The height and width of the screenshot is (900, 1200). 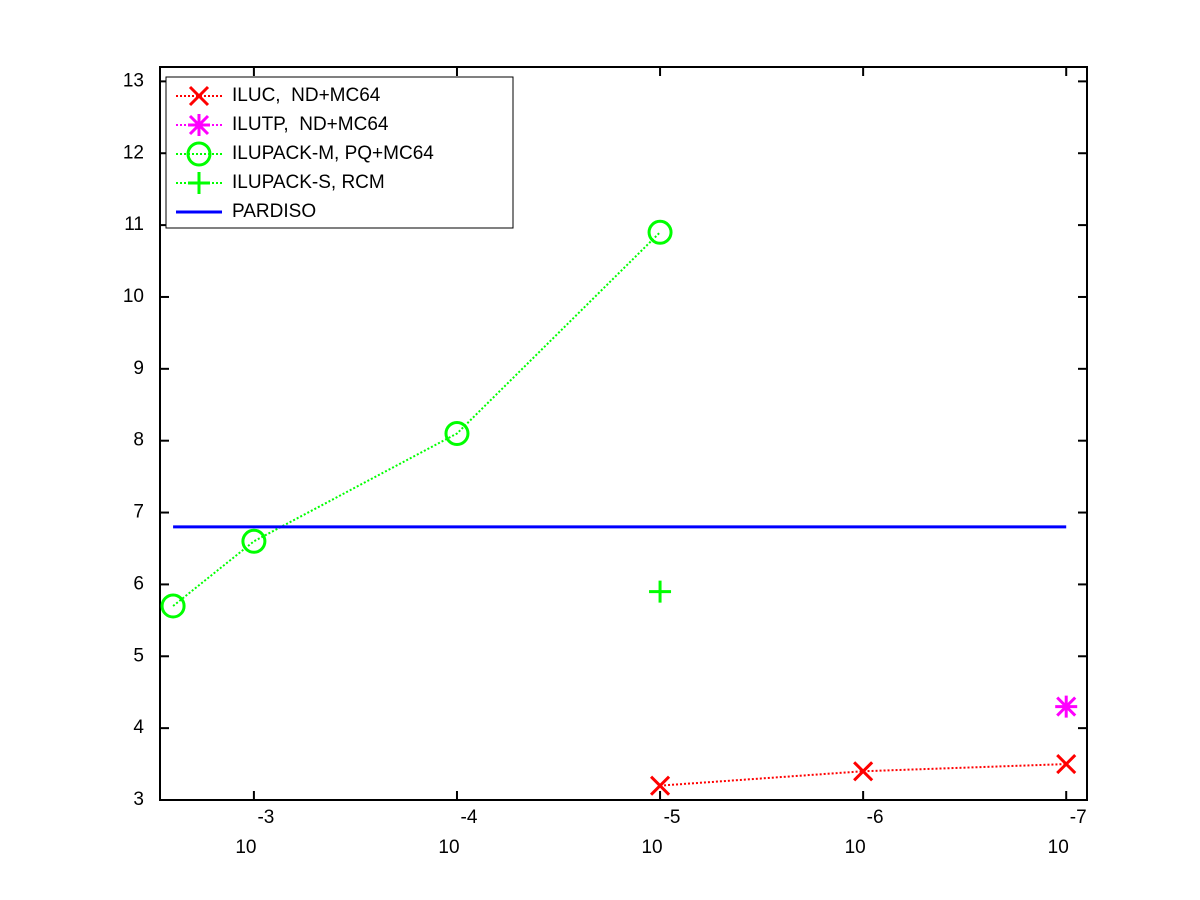 What do you see at coordinates (274, 211) in the screenshot?
I see `legend-label: PARDISO` at bounding box center [274, 211].